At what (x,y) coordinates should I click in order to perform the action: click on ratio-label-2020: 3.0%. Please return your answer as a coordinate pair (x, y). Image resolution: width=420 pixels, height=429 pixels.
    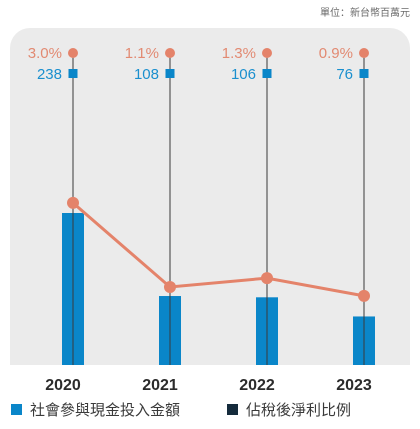
    Looking at the image, I should click on (45, 53).